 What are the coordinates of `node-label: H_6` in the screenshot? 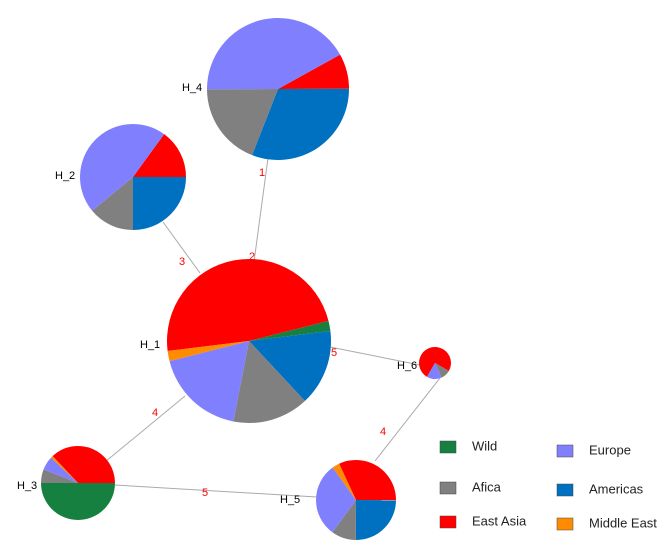 It's located at (407, 366).